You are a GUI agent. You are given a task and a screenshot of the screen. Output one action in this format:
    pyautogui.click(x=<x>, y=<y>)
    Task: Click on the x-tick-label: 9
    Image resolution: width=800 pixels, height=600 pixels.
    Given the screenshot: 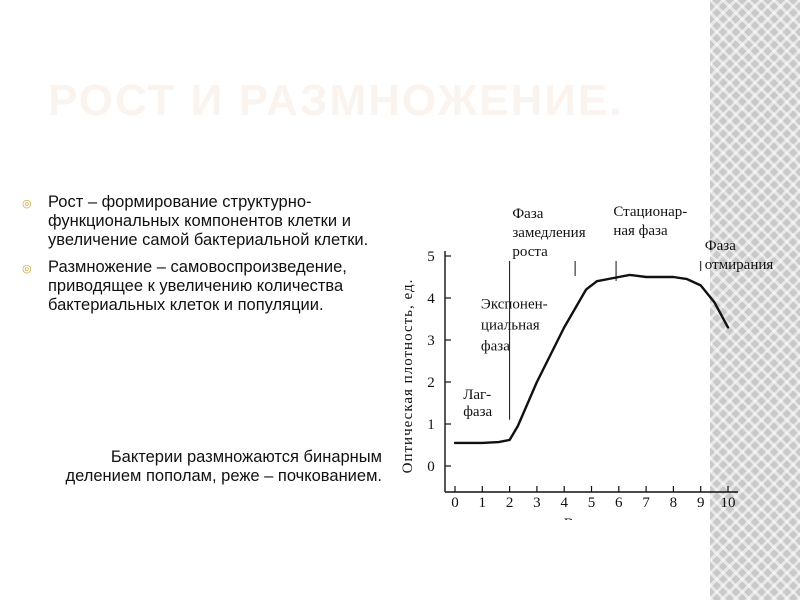 What is the action you would take?
    pyautogui.click(x=701, y=503)
    